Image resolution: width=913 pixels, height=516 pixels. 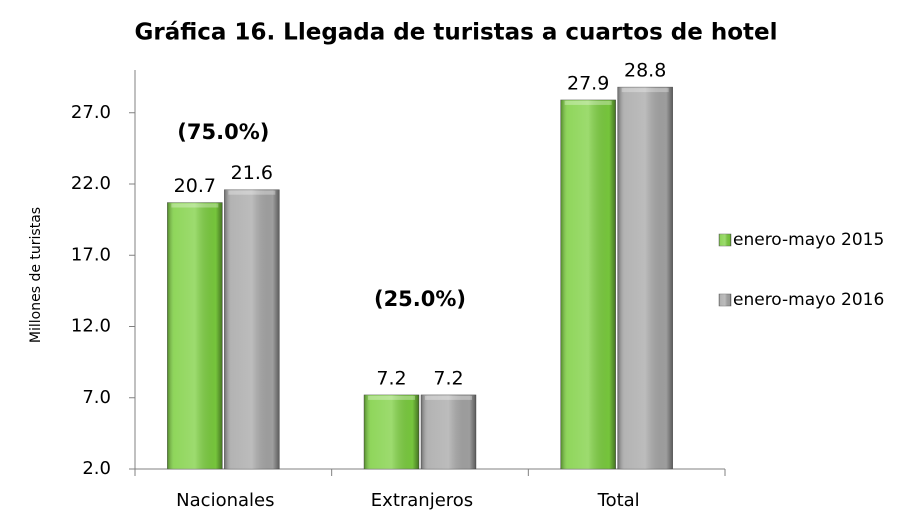 I want to click on annotation: (75.0%), so click(x=223, y=132).